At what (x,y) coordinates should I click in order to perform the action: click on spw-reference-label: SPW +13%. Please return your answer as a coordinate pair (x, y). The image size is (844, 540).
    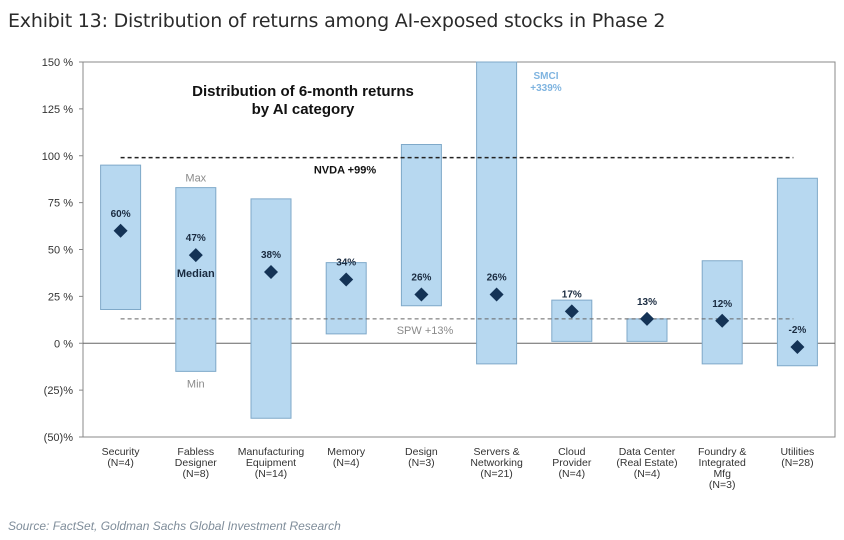
    Looking at the image, I should click on (425, 331).